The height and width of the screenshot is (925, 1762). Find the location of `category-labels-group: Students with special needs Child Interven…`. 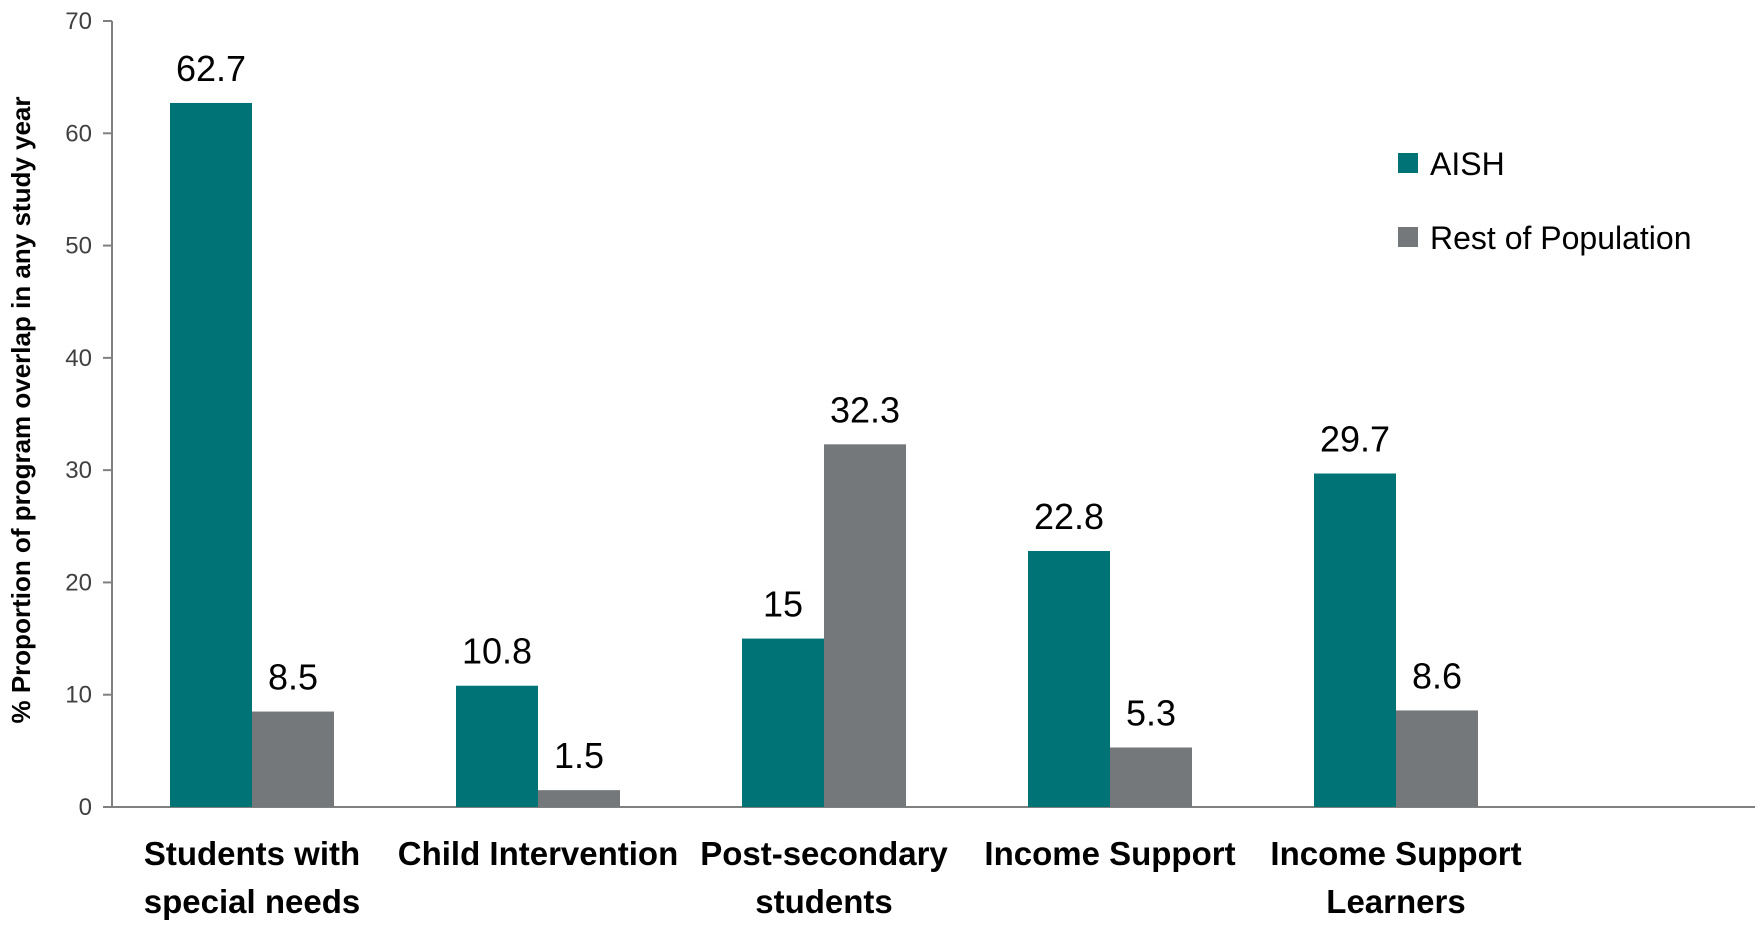

category-labels-group: Students with special needs Child Interven… is located at coordinates (833, 877).